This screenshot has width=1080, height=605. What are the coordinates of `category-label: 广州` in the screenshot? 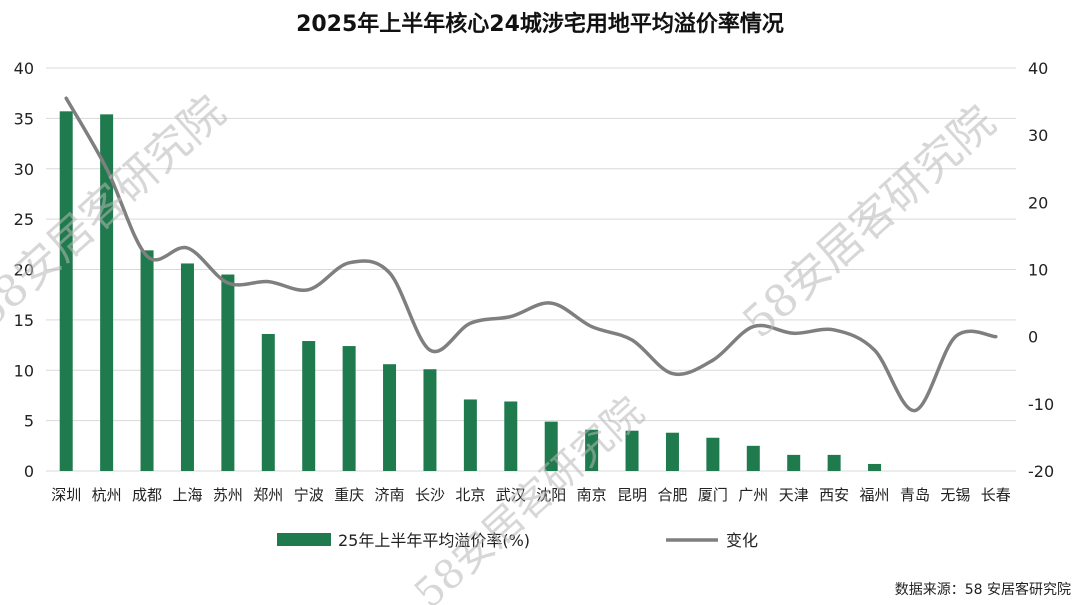 It's located at (753, 495).